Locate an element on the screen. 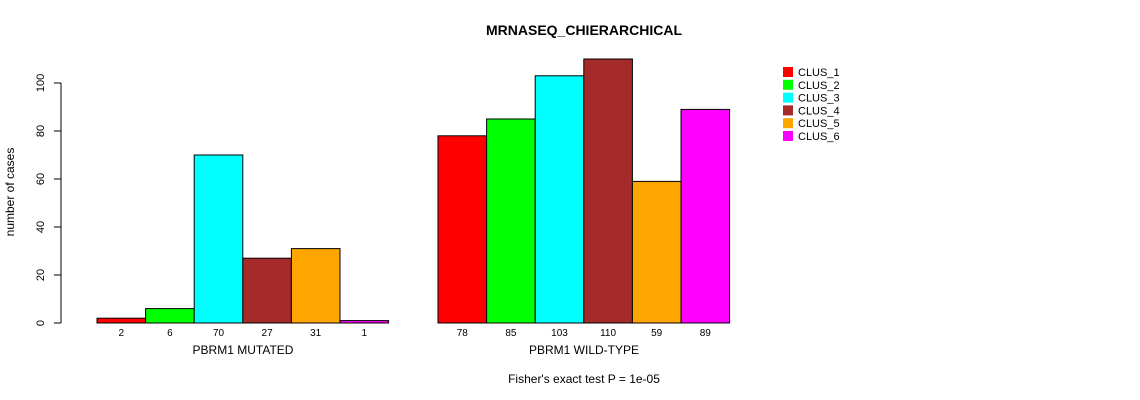 The height and width of the screenshot is (400, 1140). group-label-wild-type: PBRM1 WILD-TYPE is located at coordinates (584, 350).